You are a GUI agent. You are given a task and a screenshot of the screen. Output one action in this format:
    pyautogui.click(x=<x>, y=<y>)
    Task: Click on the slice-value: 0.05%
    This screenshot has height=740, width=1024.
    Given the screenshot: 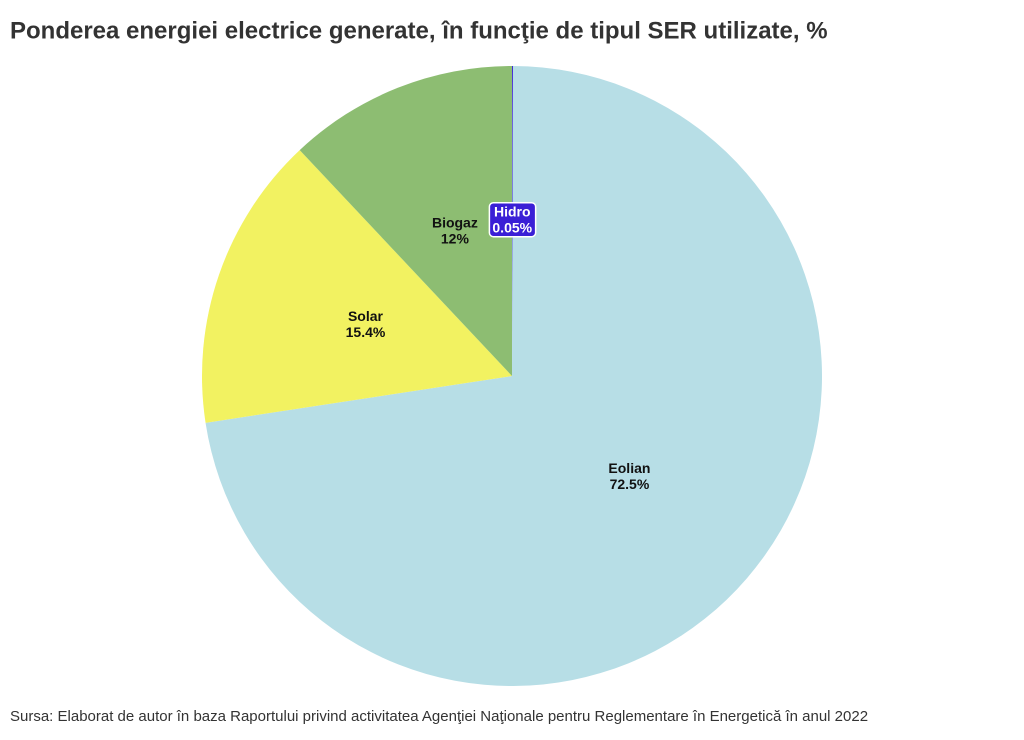 What is the action you would take?
    pyautogui.click(x=512, y=228)
    